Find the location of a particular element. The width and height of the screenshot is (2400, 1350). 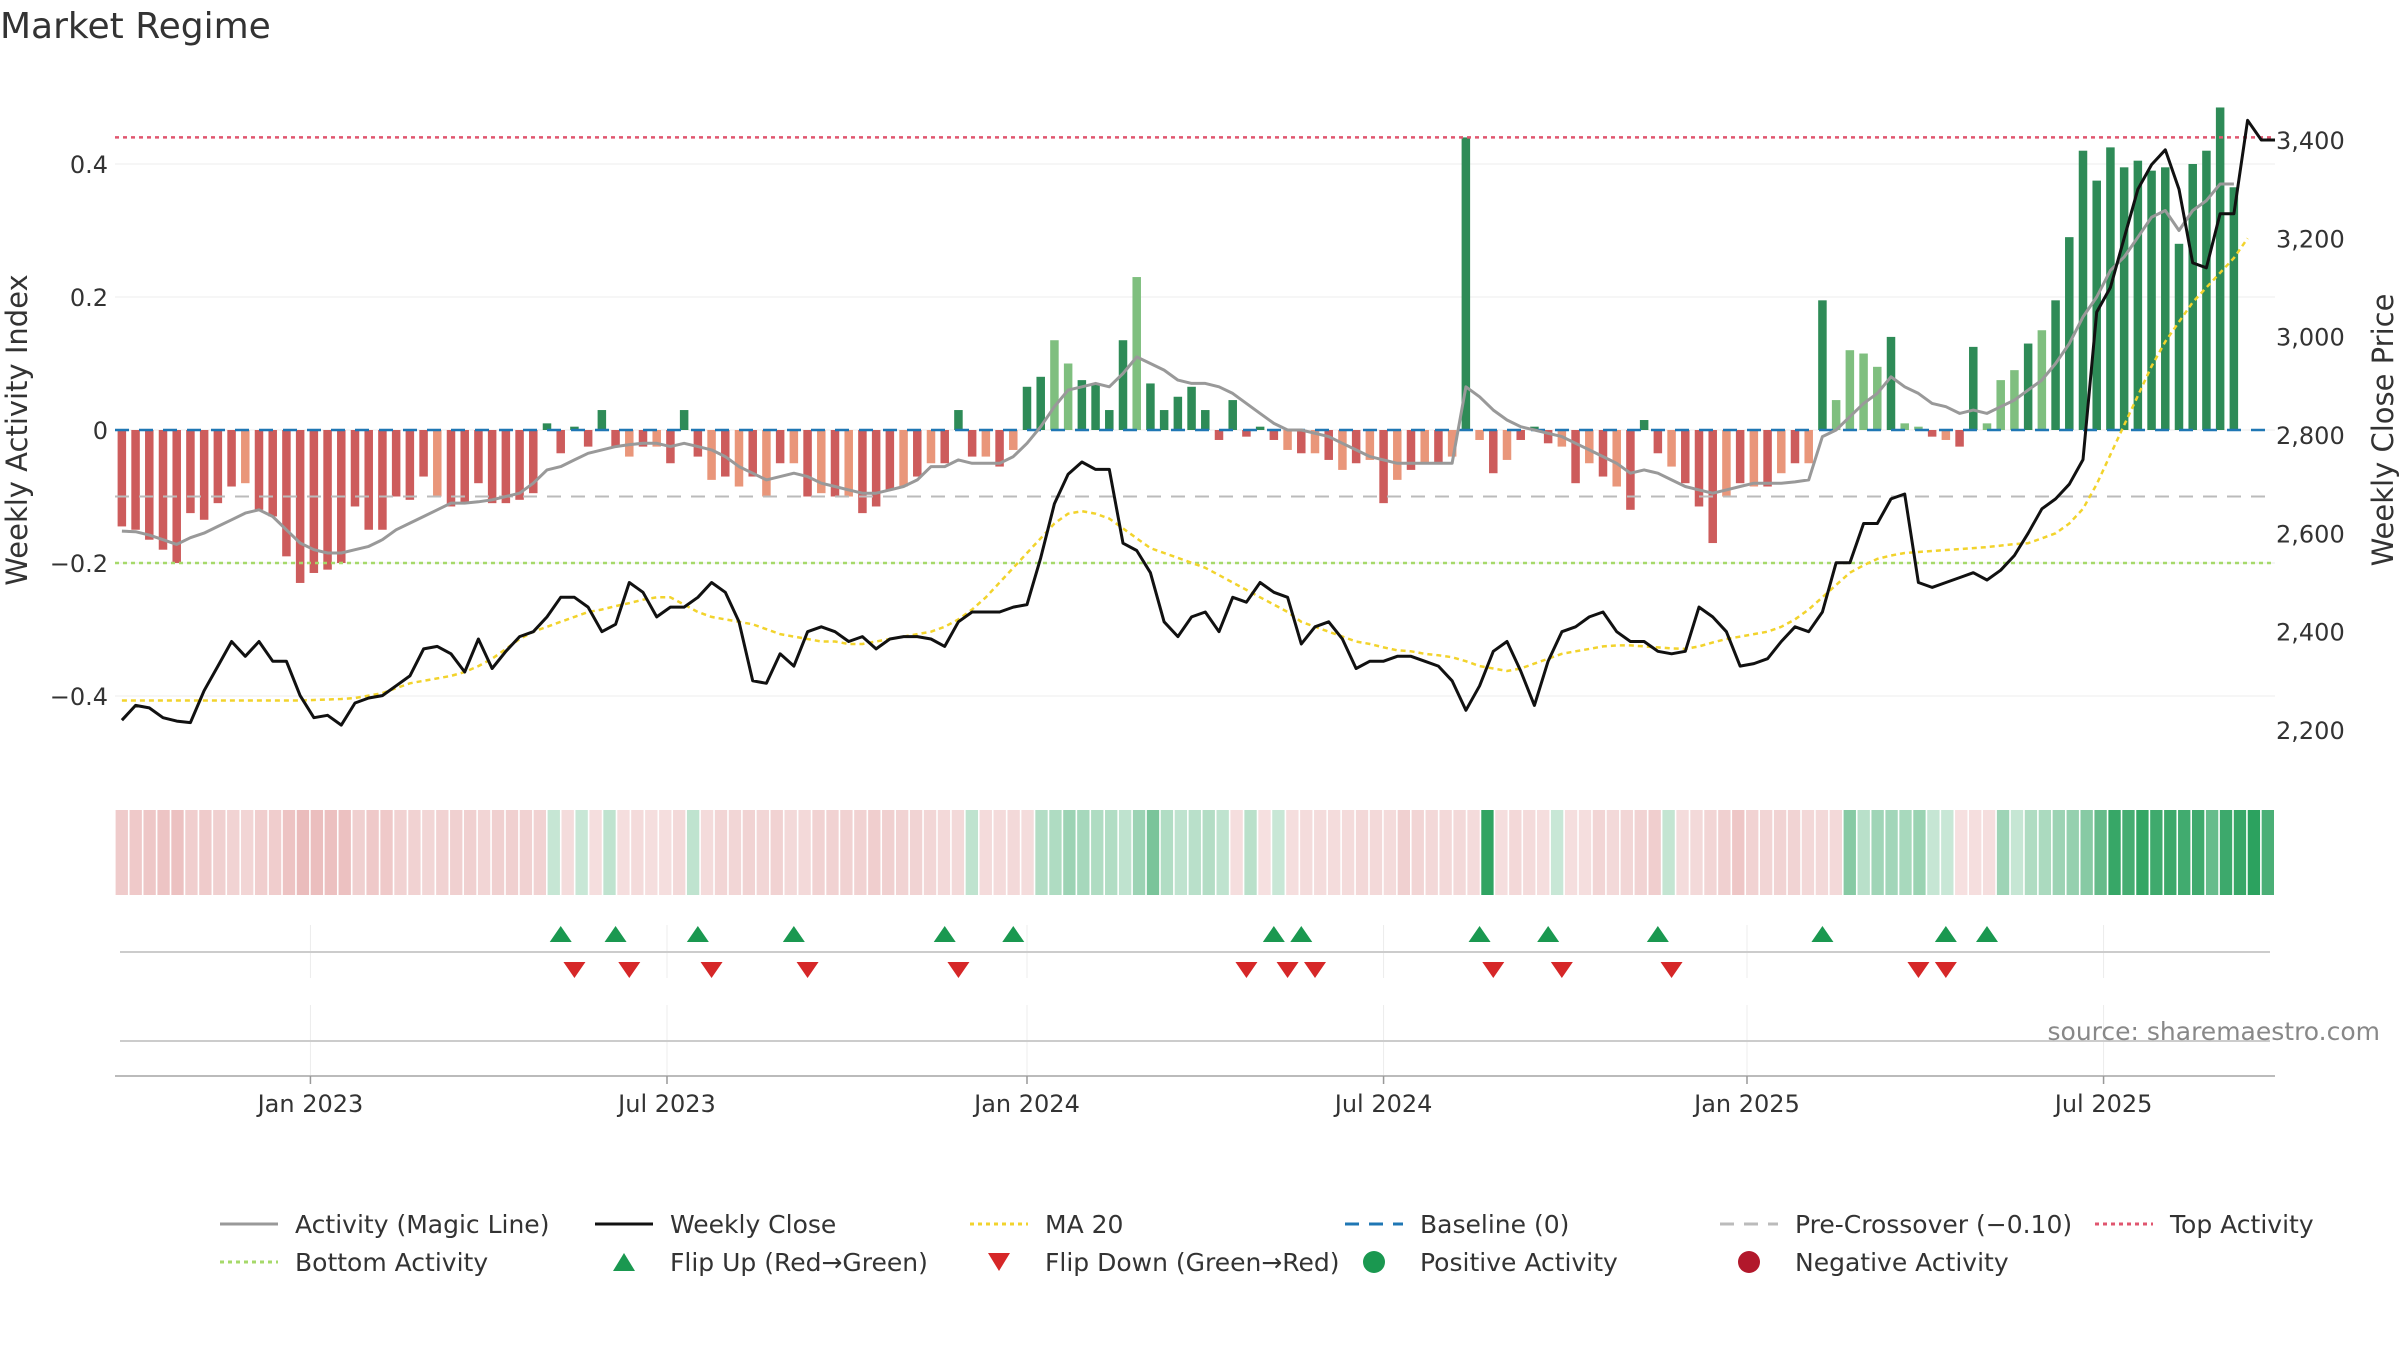

x-tick-label: Jul 2025 is located at coordinates (2103, 1104).